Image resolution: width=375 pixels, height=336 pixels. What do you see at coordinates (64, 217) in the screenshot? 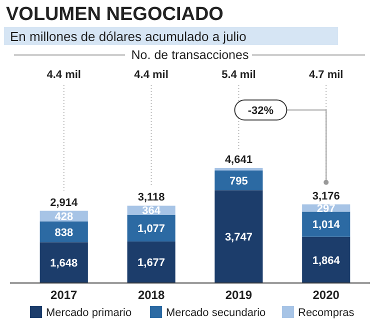
I see `data-label: 428` at bounding box center [64, 217].